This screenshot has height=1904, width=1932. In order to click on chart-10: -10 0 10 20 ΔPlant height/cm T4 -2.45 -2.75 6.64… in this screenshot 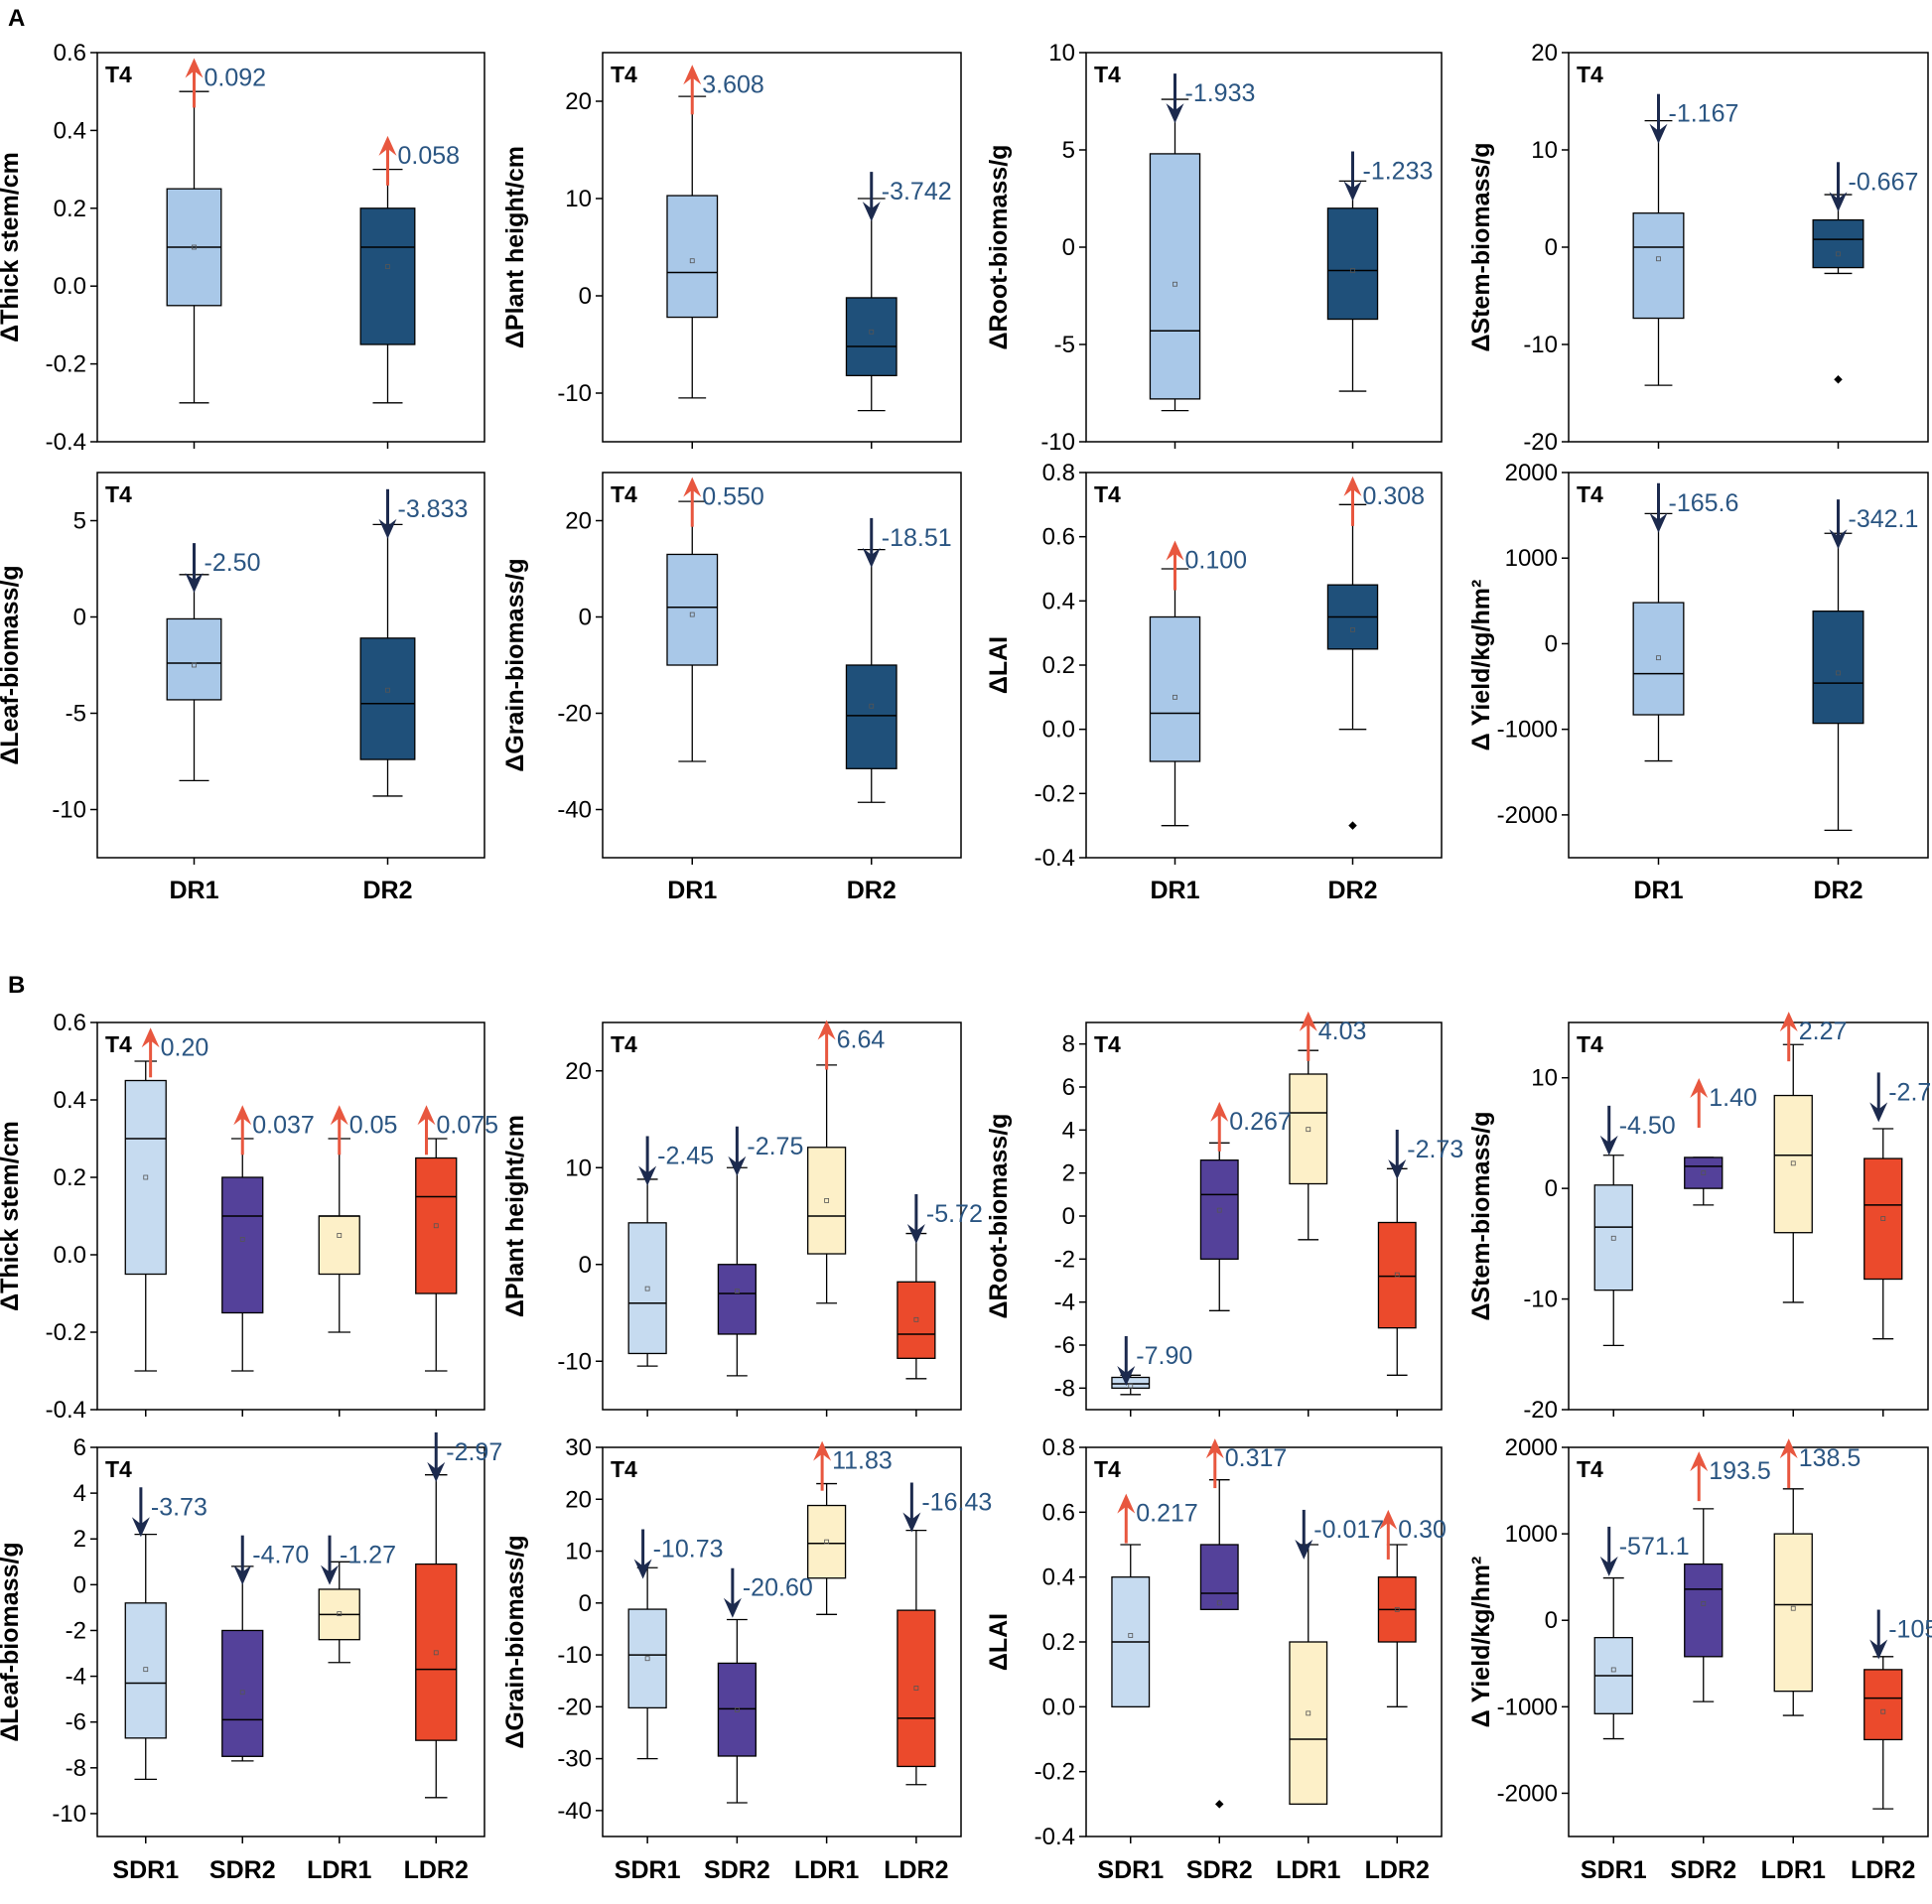, I will do `click(742, 1218)`.